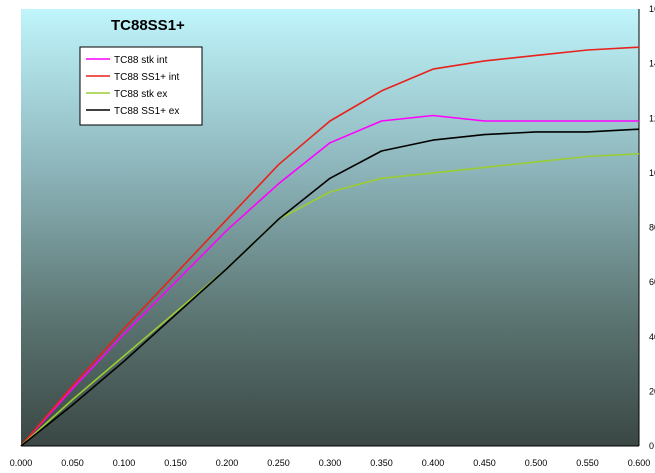  What do you see at coordinates (652, 391) in the screenshot?
I see `y-tick-label: 20` at bounding box center [652, 391].